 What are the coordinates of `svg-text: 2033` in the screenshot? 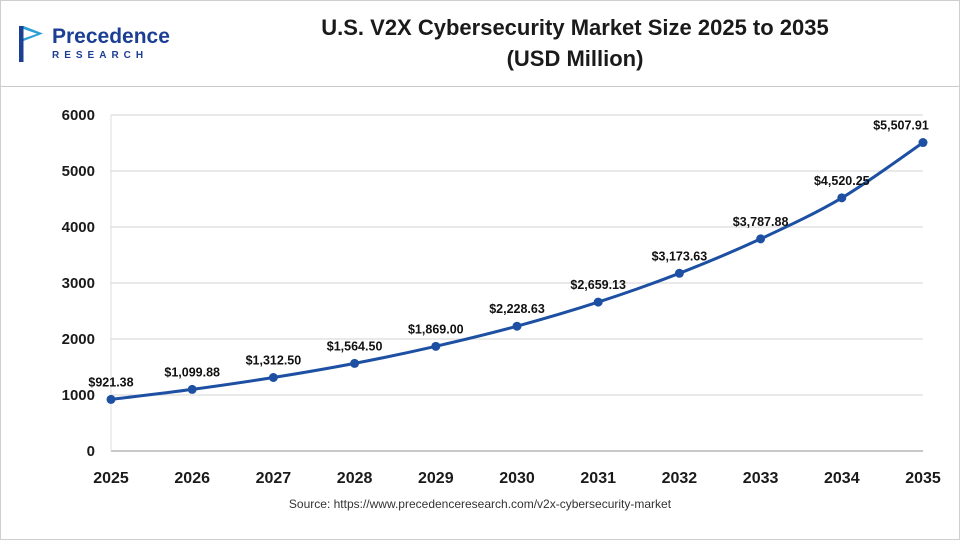 It's located at (761, 478).